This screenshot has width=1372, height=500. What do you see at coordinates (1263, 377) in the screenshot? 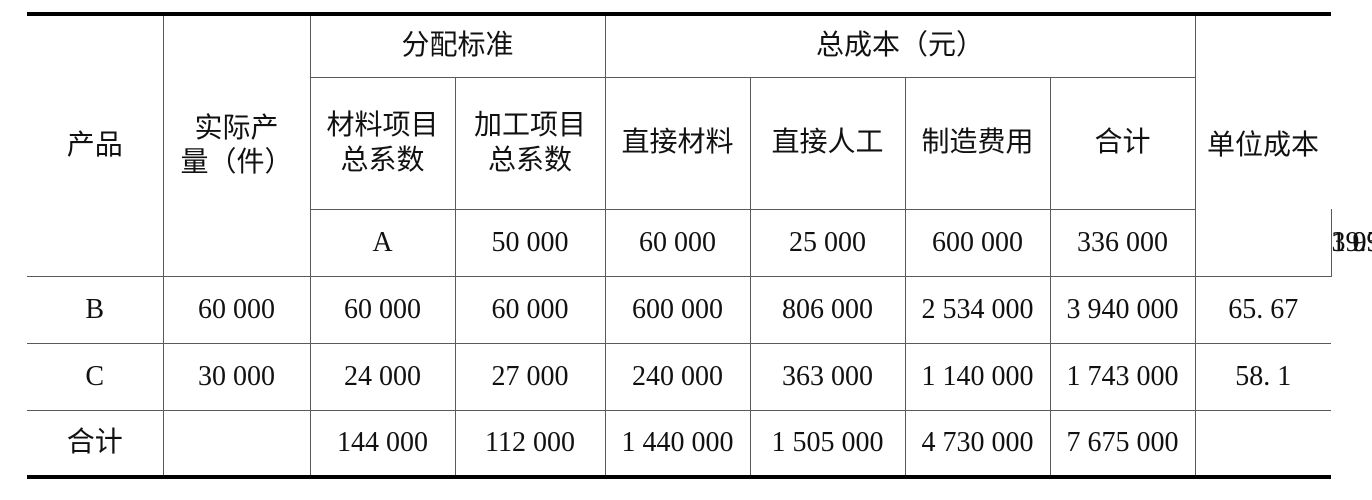
I see `cell-unit-cost: 58. 1` at bounding box center [1263, 377].